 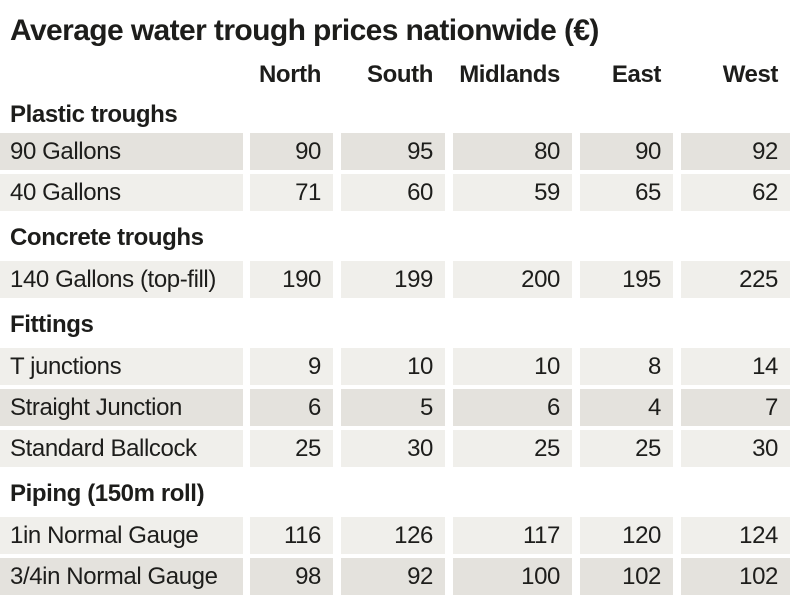 I want to click on cell-south: 126, so click(x=397, y=535).